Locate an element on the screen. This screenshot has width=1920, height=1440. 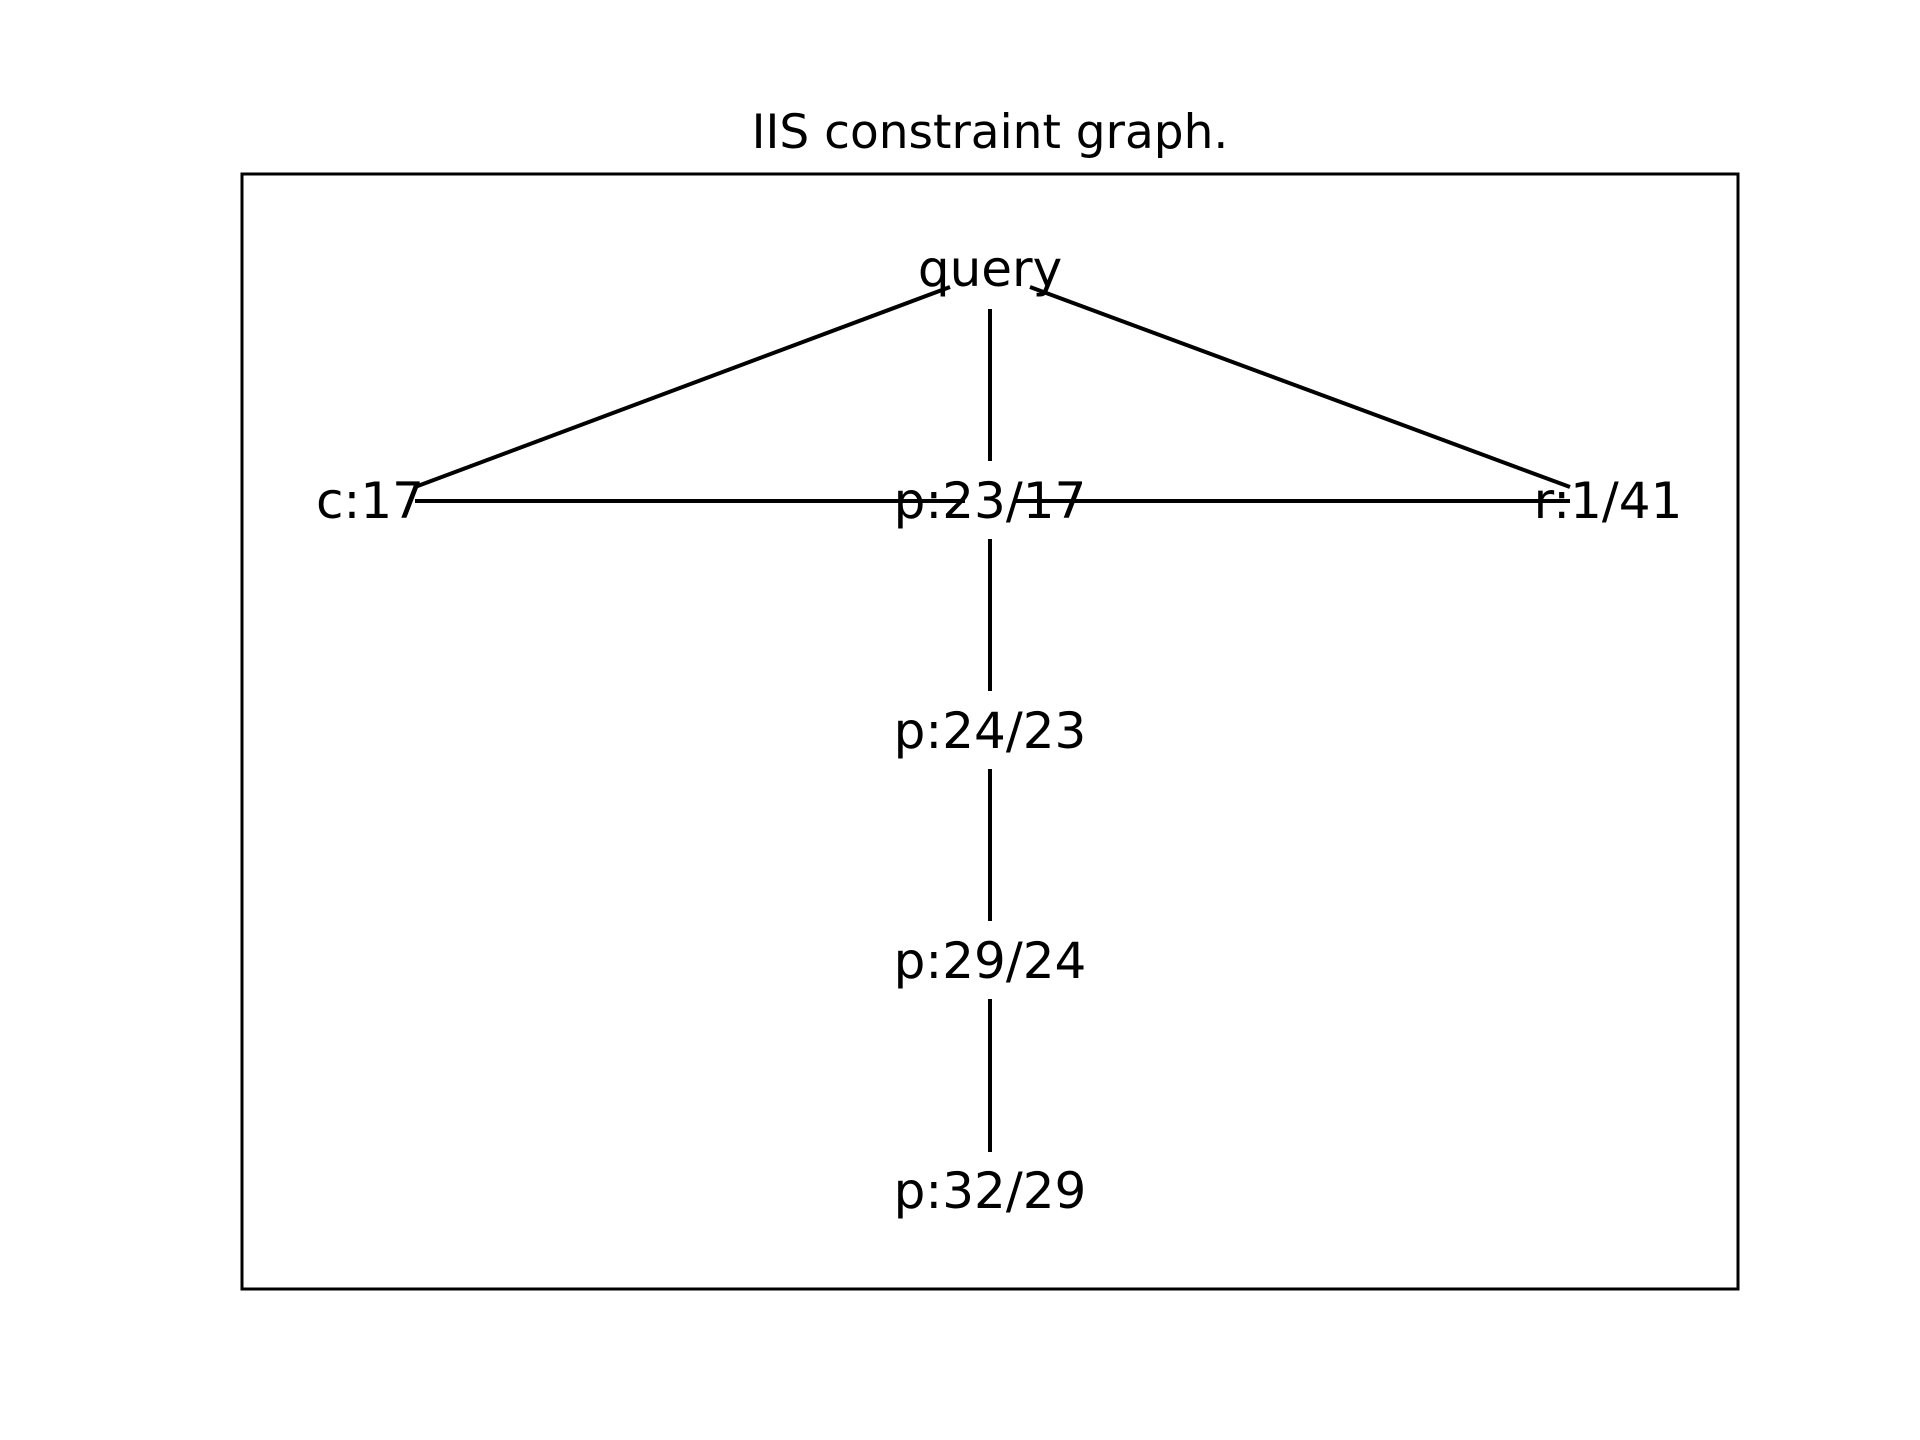
node-label-p24_23: p:24/23 is located at coordinates (990, 731).